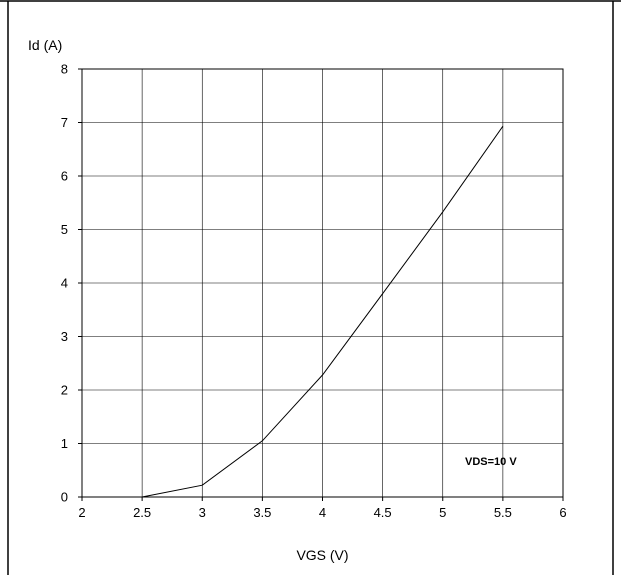 The width and height of the screenshot is (621, 575). What do you see at coordinates (64, 283) in the screenshot?
I see `y-tick-label: 4` at bounding box center [64, 283].